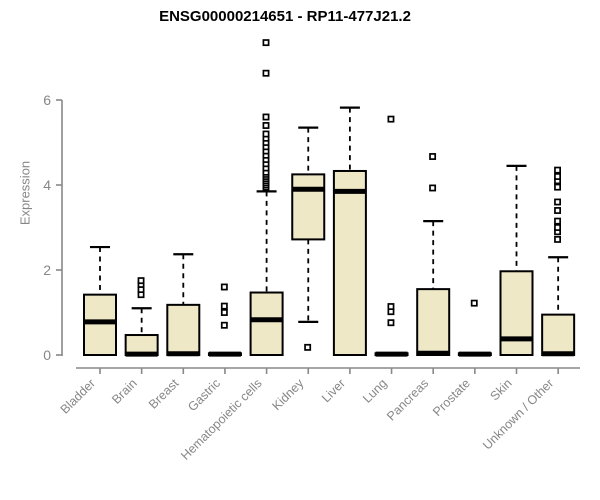  I want to click on x-tick-label: Prostate, so click(451, 397).